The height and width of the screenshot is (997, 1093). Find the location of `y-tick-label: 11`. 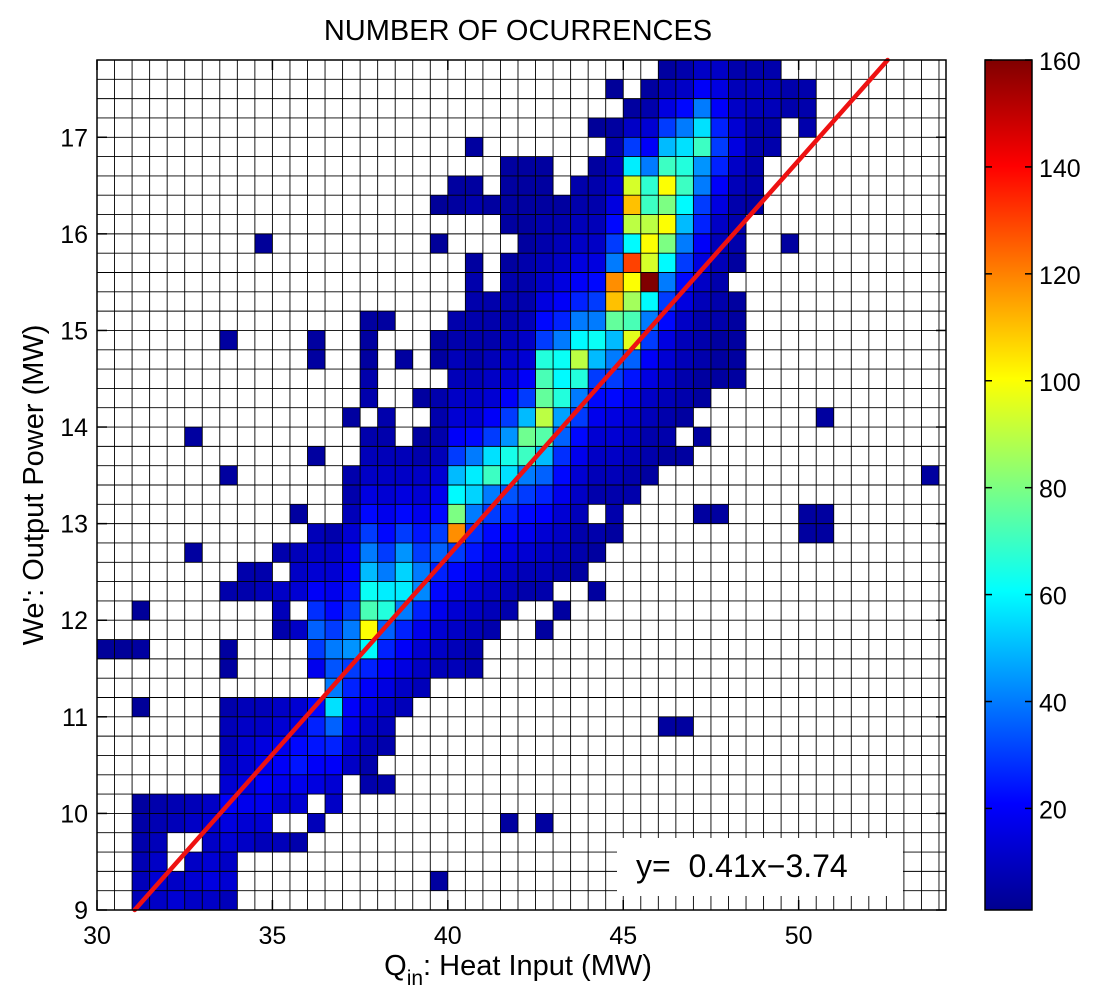

y-tick-label: 11 is located at coordinates (75, 718).